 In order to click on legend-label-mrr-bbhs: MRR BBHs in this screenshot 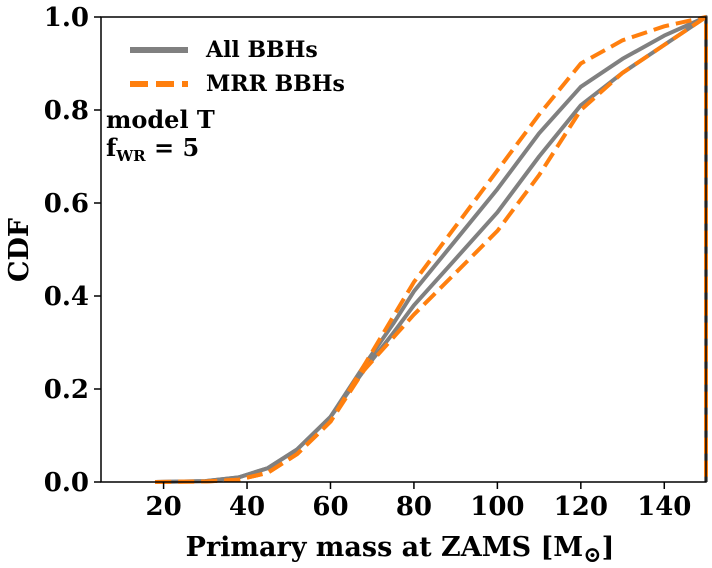, I will do `click(275, 84)`.